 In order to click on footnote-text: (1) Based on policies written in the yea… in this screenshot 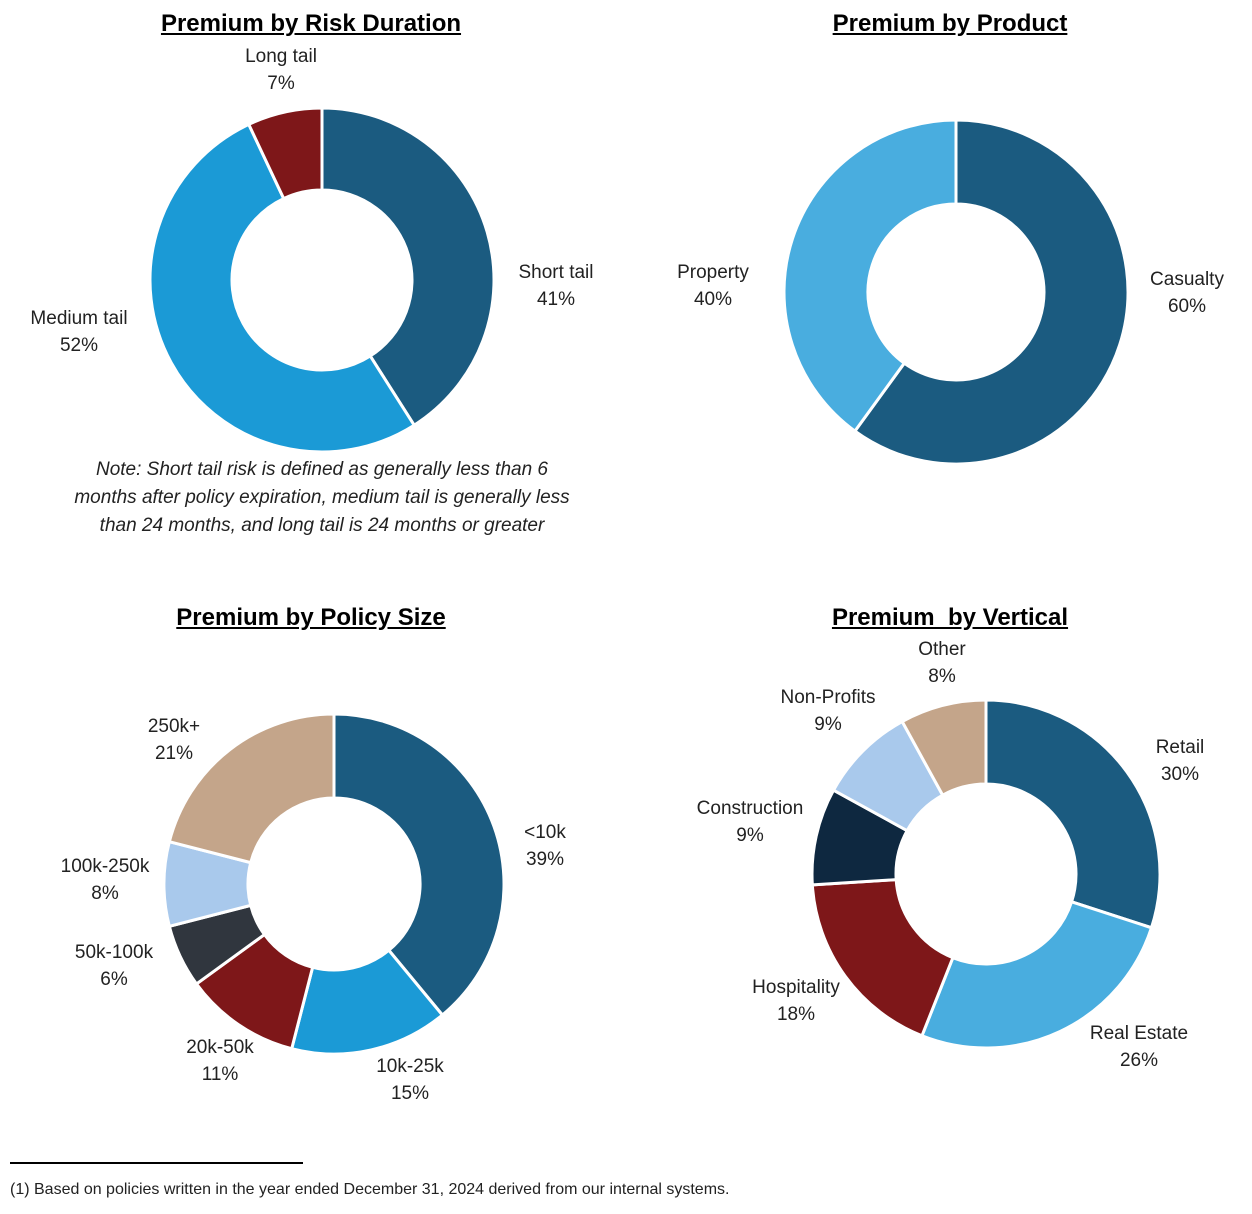, I will do `click(370, 1189)`.